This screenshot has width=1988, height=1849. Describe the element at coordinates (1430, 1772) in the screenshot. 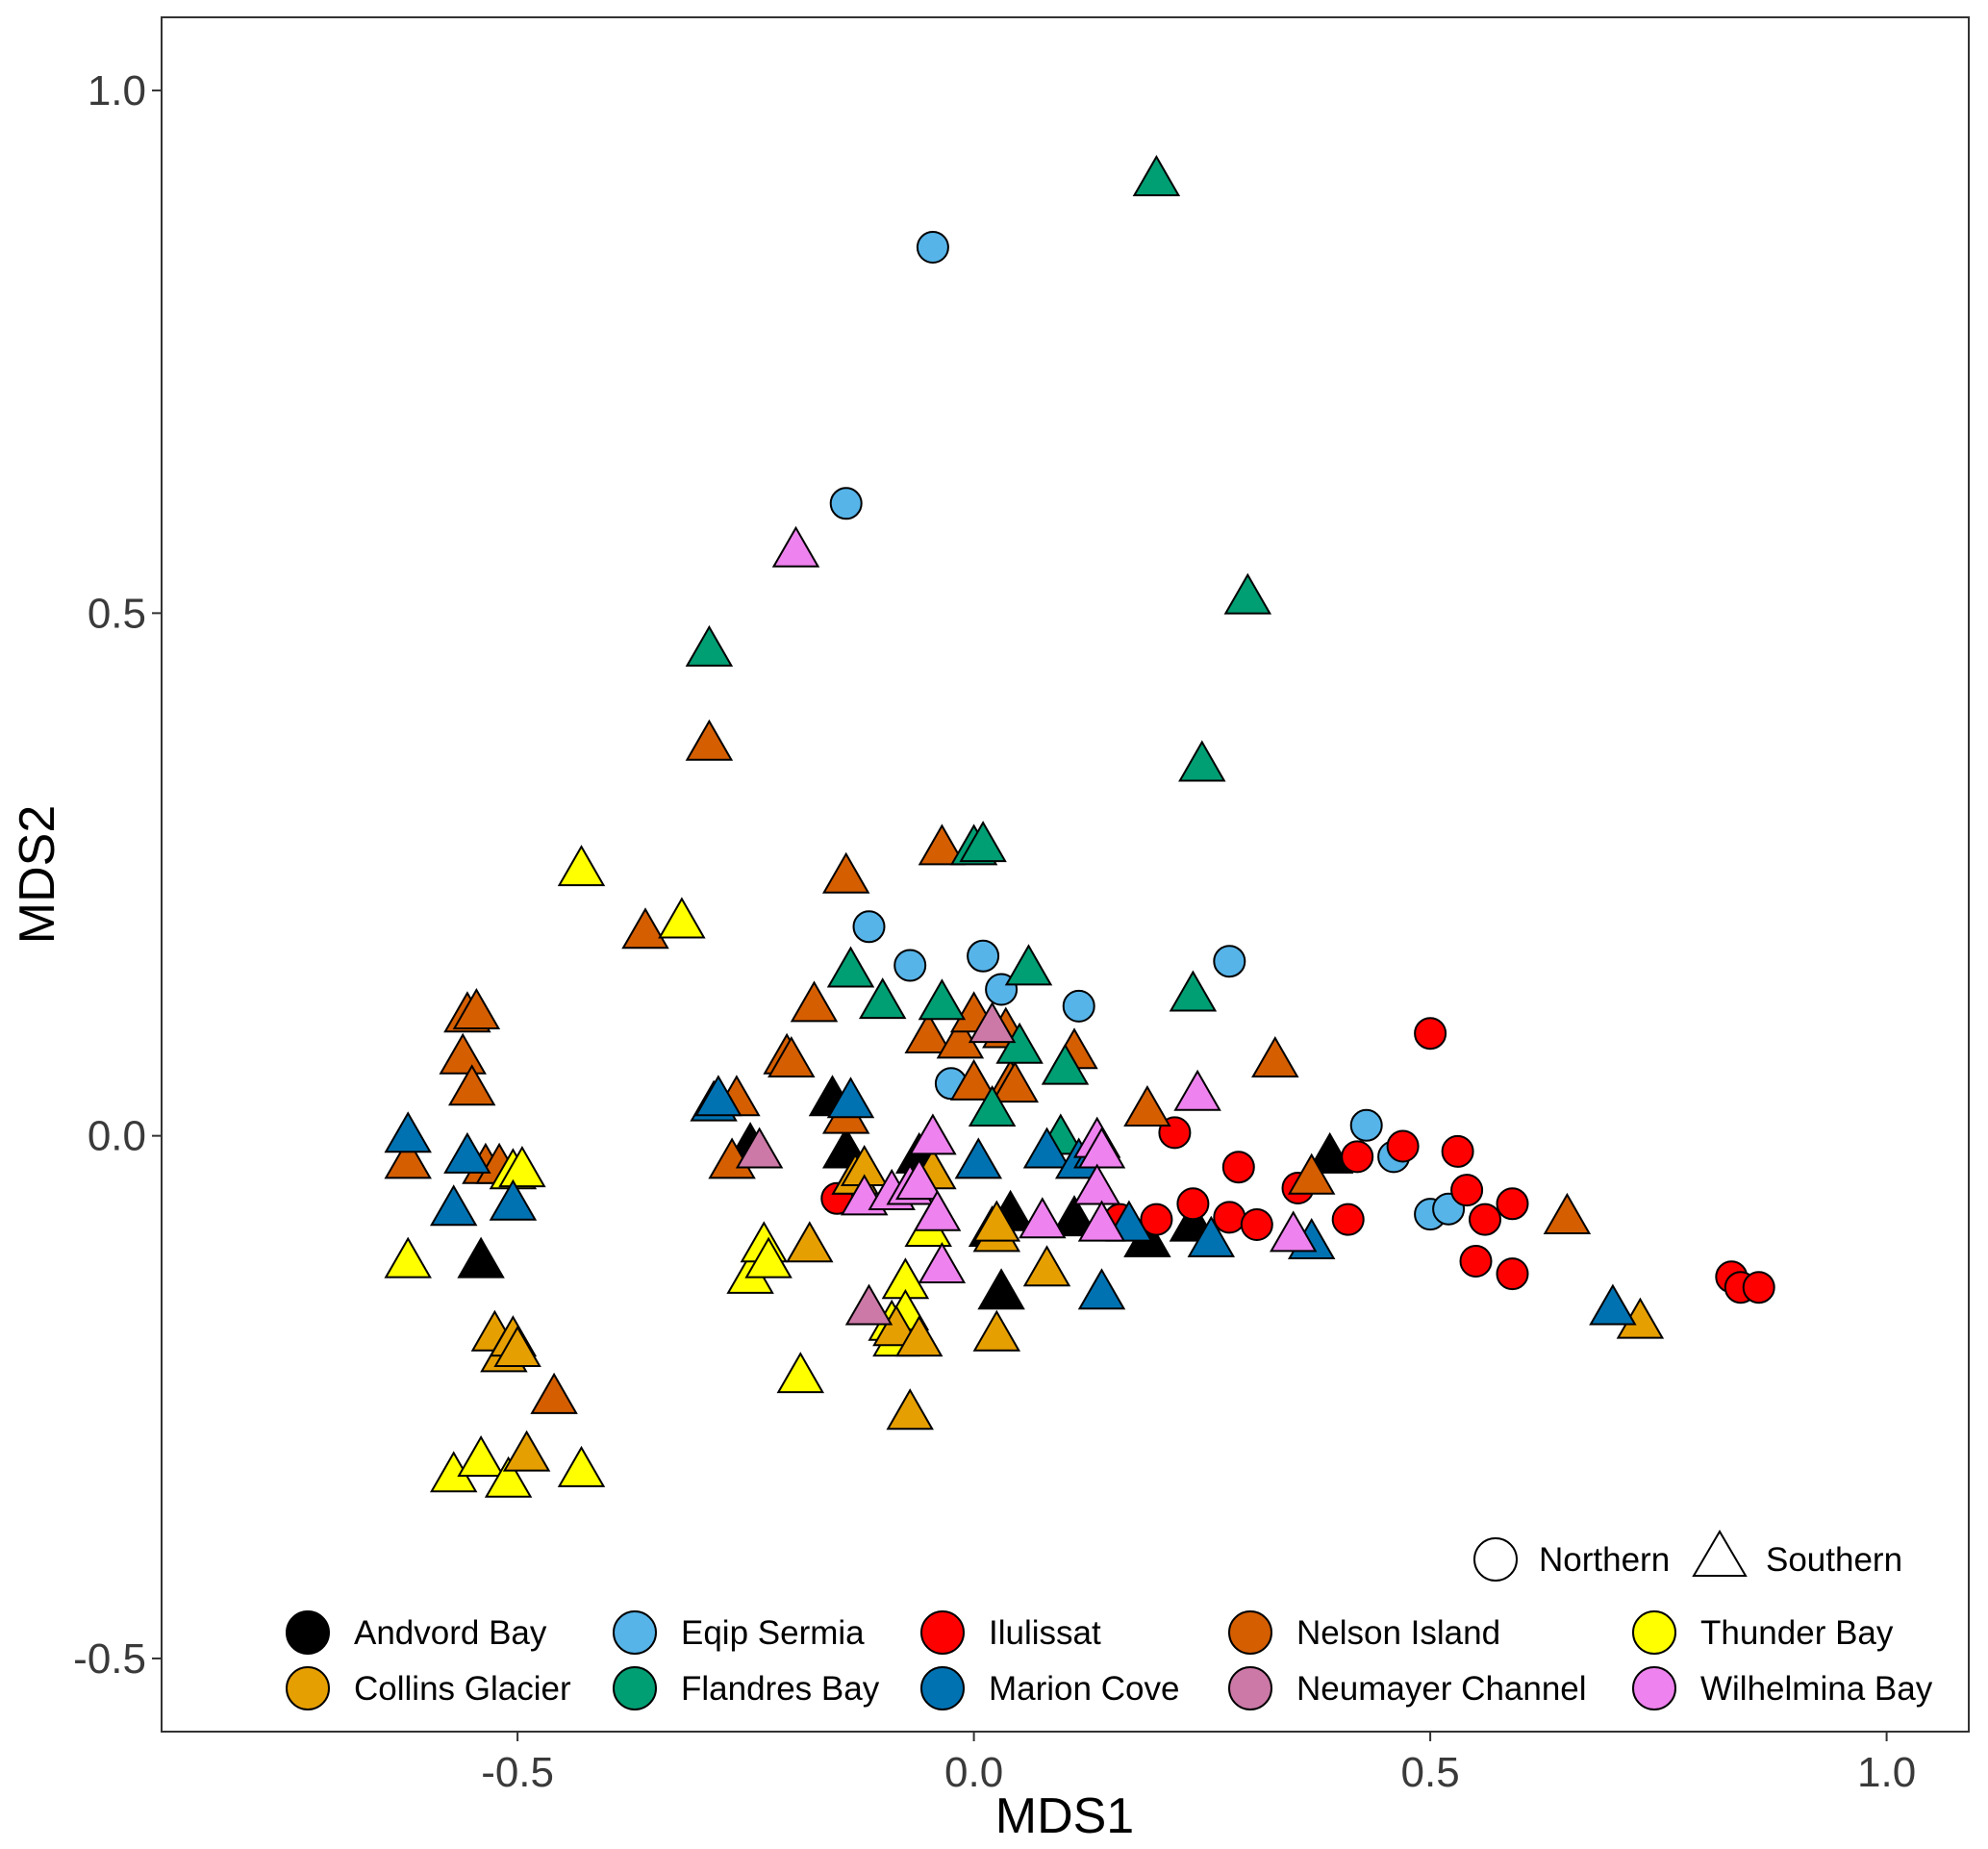

I see `x-tick-label: 0.5` at that location.